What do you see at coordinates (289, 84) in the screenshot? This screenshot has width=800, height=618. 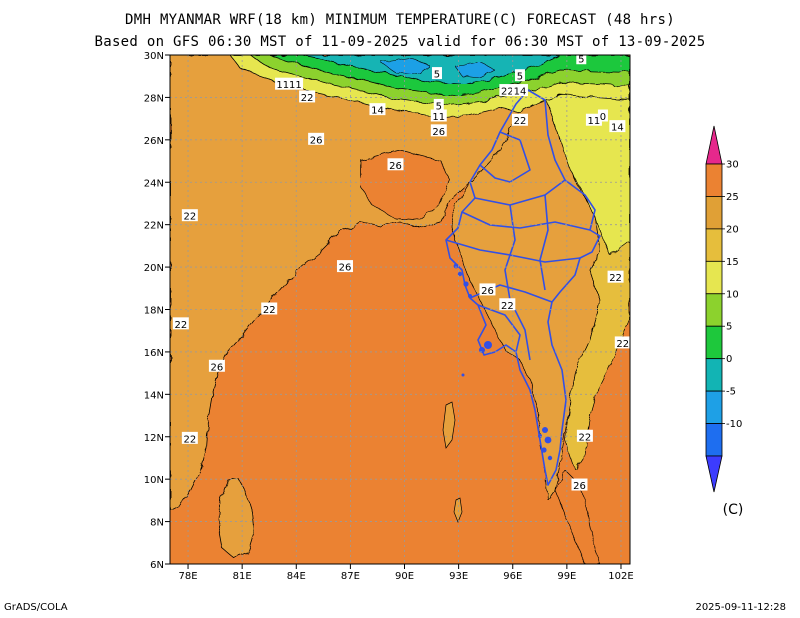 I see `contour-label: 1111` at bounding box center [289, 84].